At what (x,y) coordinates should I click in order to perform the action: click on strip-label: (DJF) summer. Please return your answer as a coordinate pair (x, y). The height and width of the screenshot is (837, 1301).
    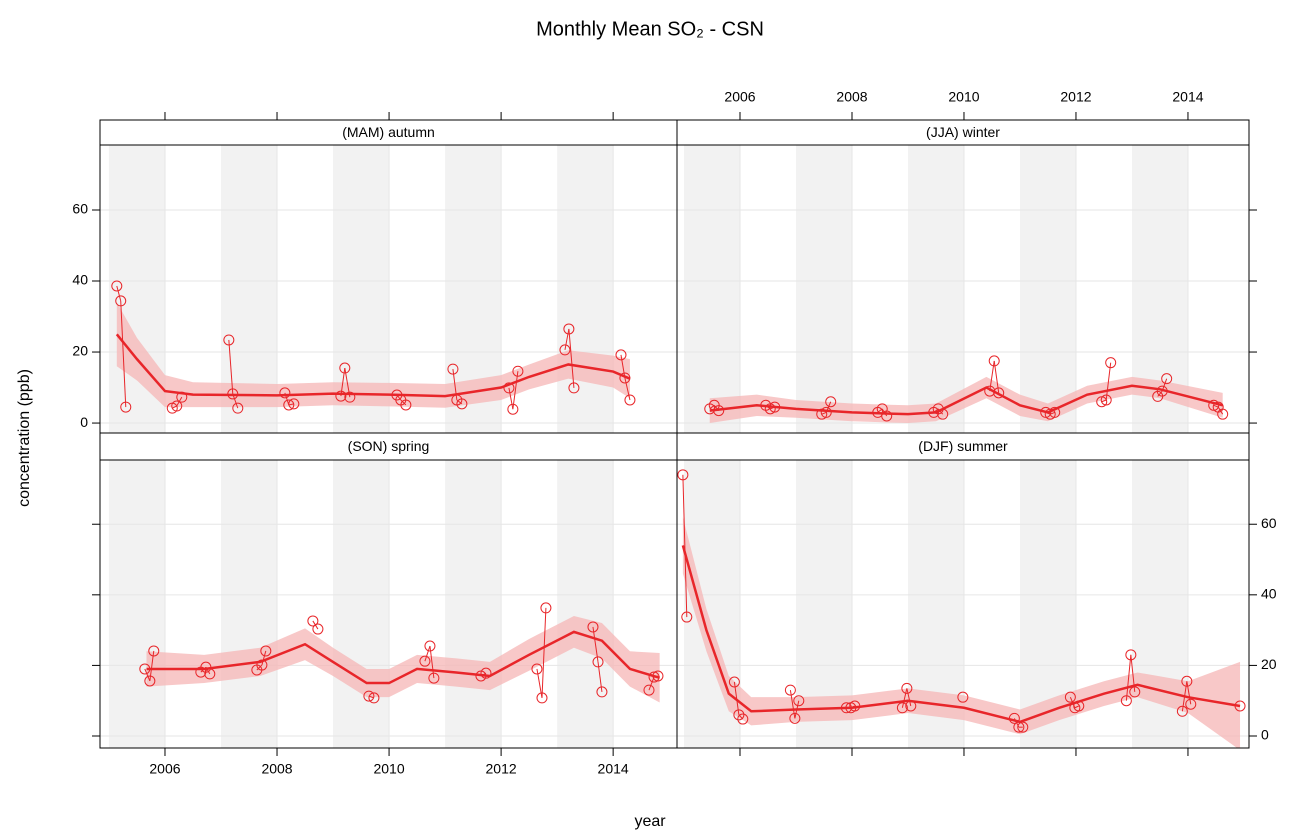
    Looking at the image, I should click on (963, 446).